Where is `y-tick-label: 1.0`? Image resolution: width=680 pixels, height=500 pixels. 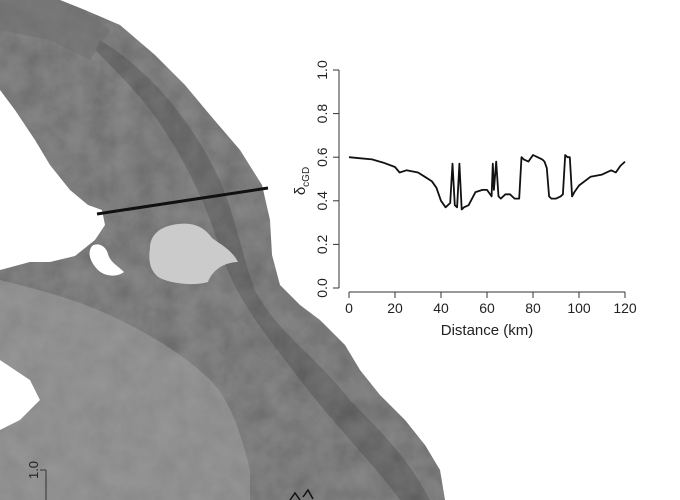 y-tick-label: 1.0 is located at coordinates (322, 70).